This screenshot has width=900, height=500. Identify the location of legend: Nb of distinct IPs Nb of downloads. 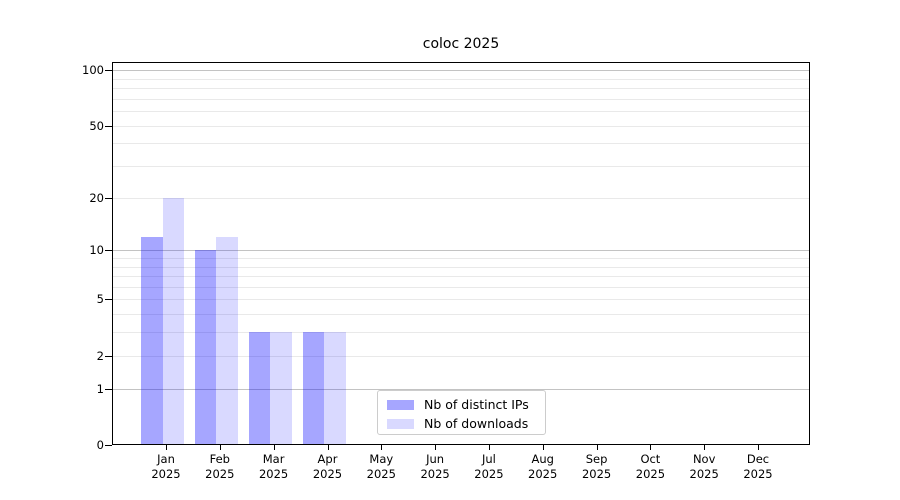
(461, 412).